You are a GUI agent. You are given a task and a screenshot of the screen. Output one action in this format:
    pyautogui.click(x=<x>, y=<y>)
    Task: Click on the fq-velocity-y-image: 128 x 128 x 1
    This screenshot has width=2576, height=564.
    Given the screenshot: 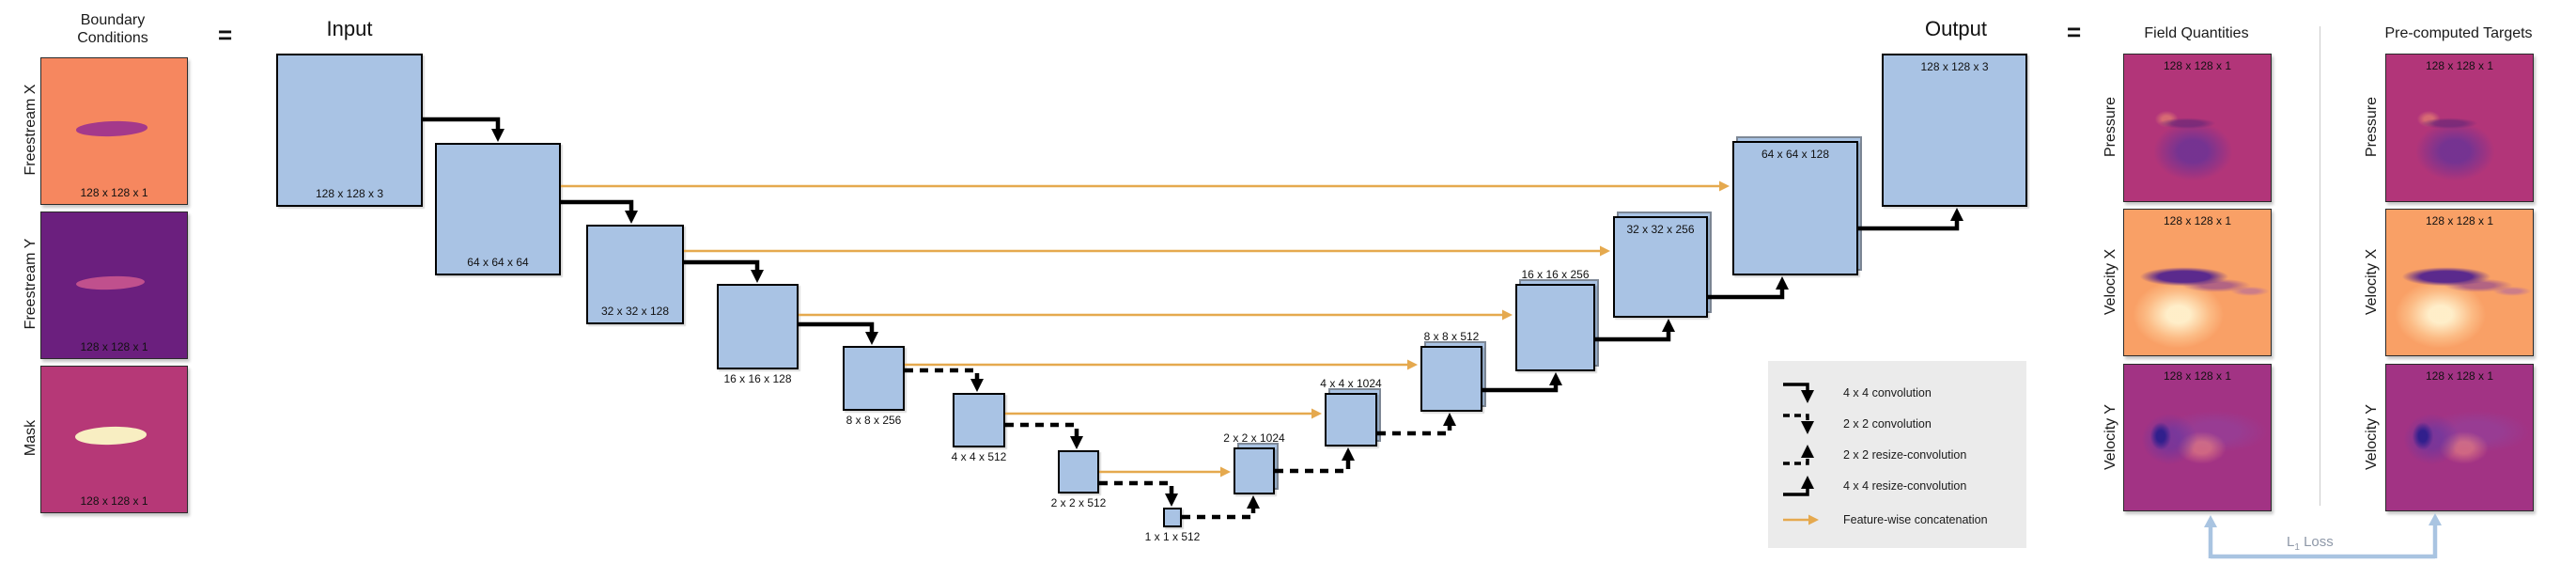 What is the action you would take?
    pyautogui.click(x=2197, y=437)
    